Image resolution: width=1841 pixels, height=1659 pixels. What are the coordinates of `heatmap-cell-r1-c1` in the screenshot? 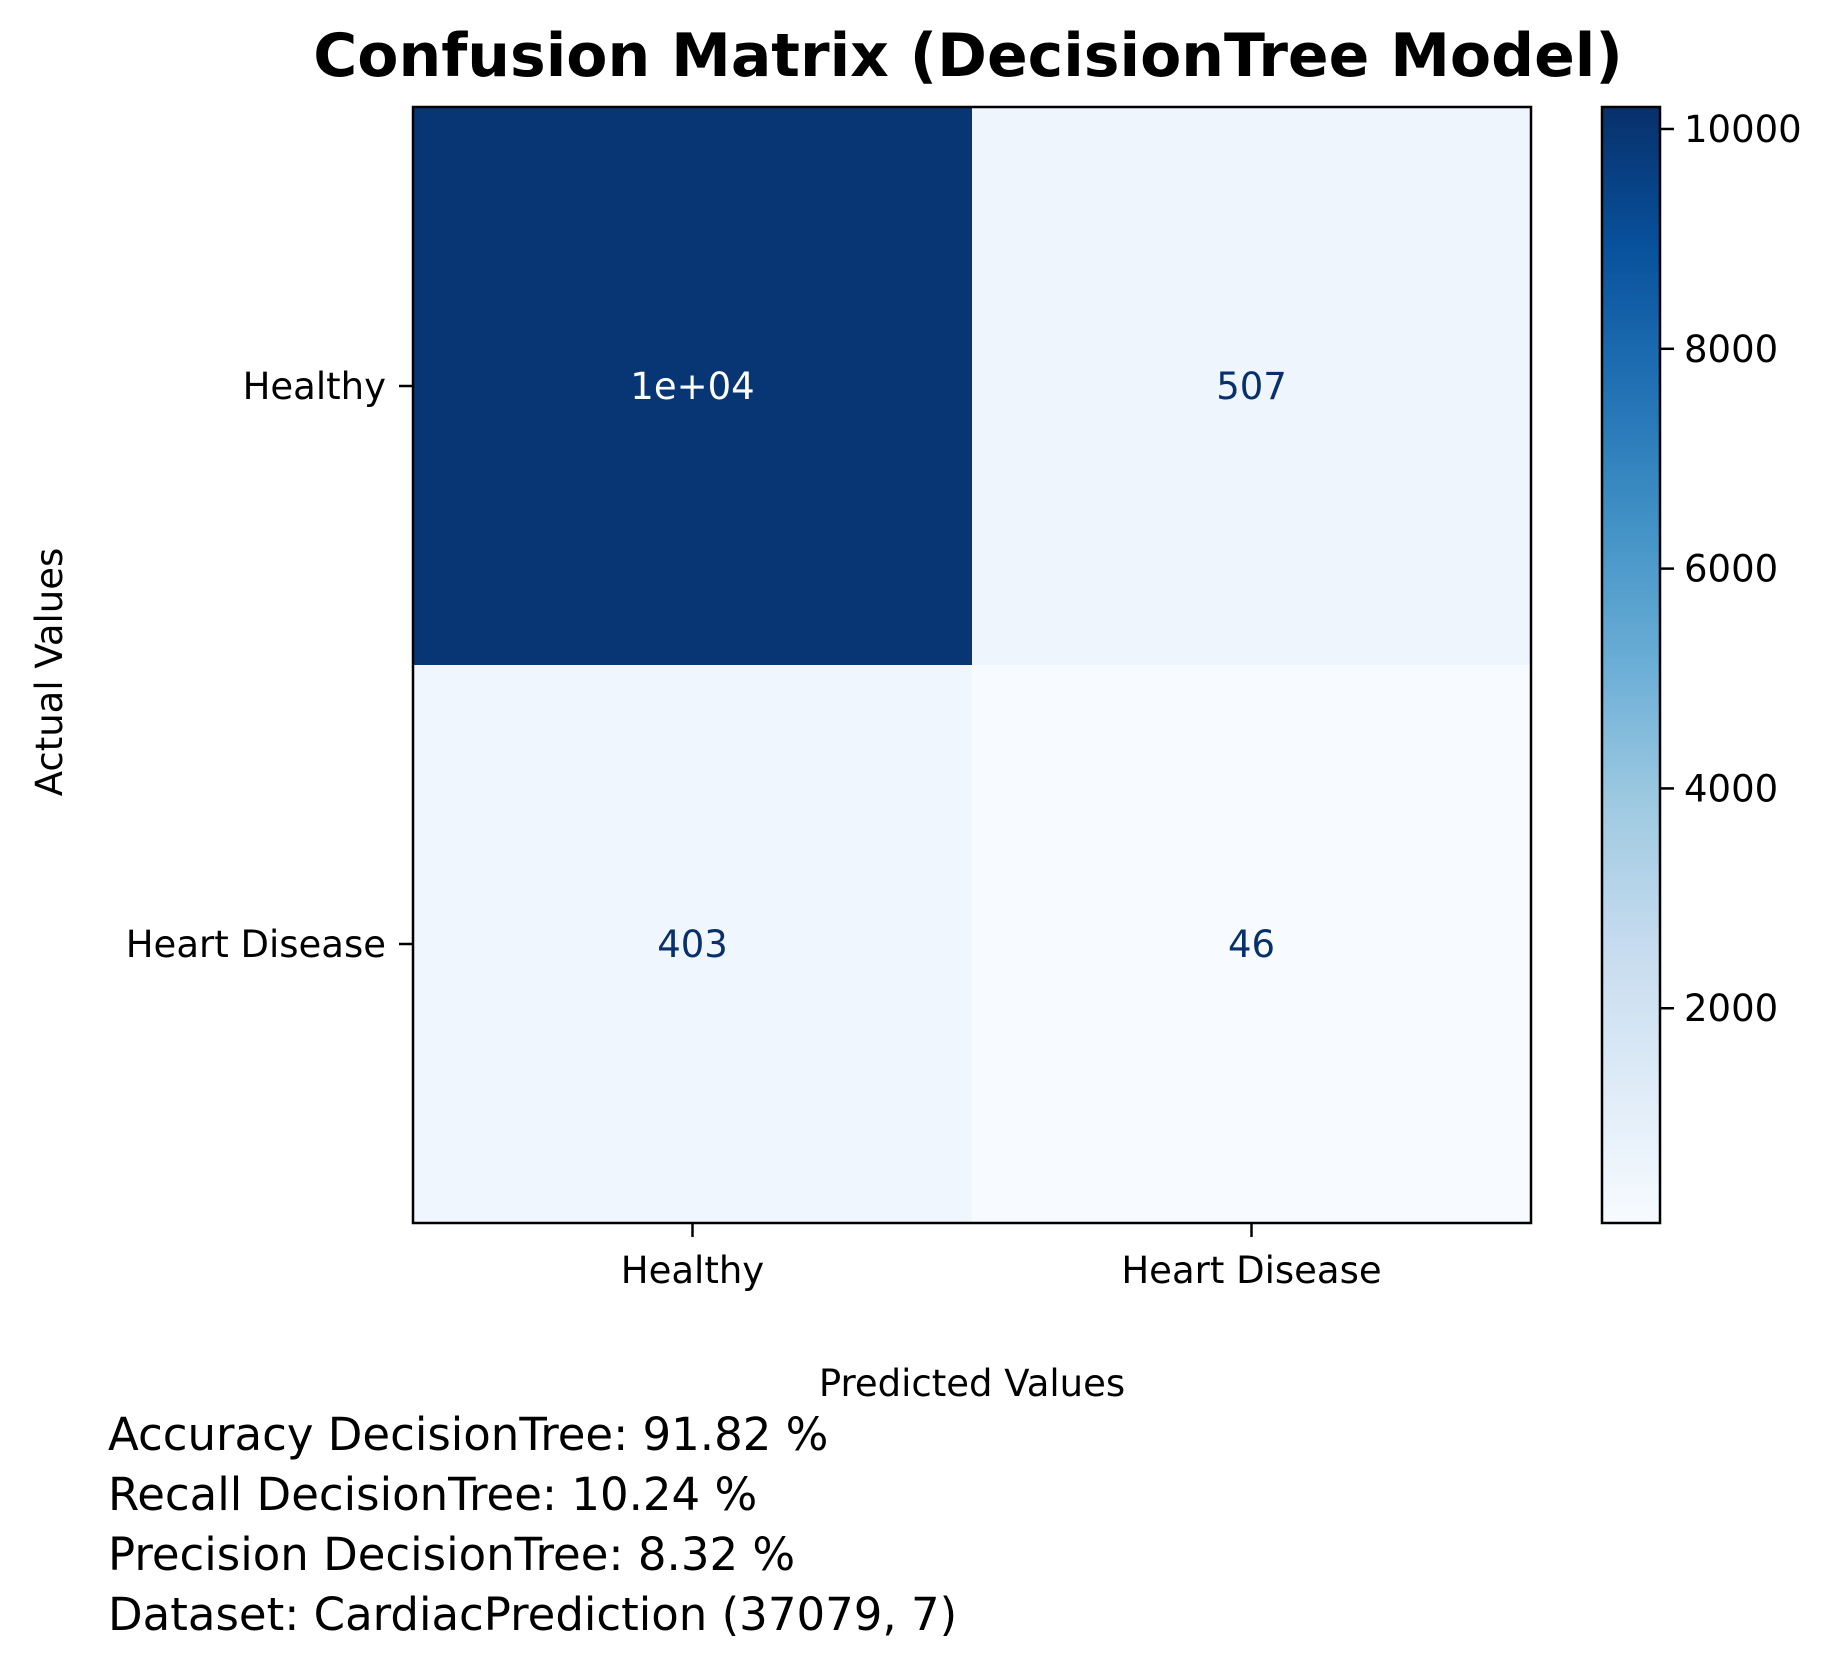 It's located at (1252, 944).